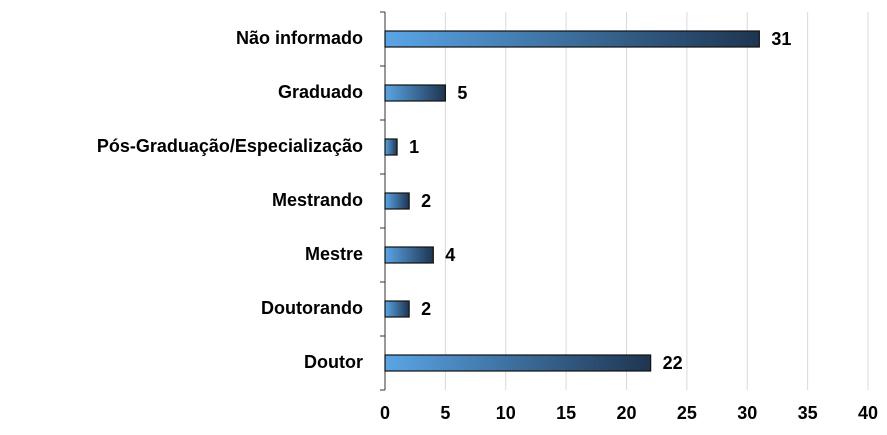  I want to click on x-tick-label: 30, so click(747, 413).